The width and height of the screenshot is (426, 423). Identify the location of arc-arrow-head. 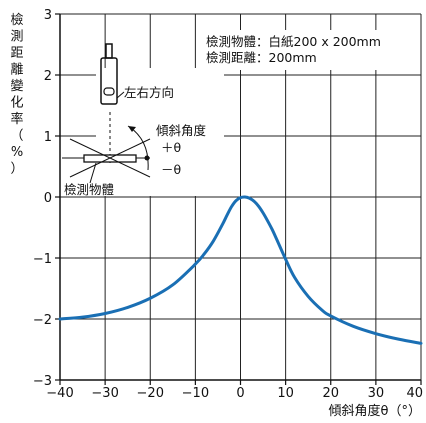
(132, 129).